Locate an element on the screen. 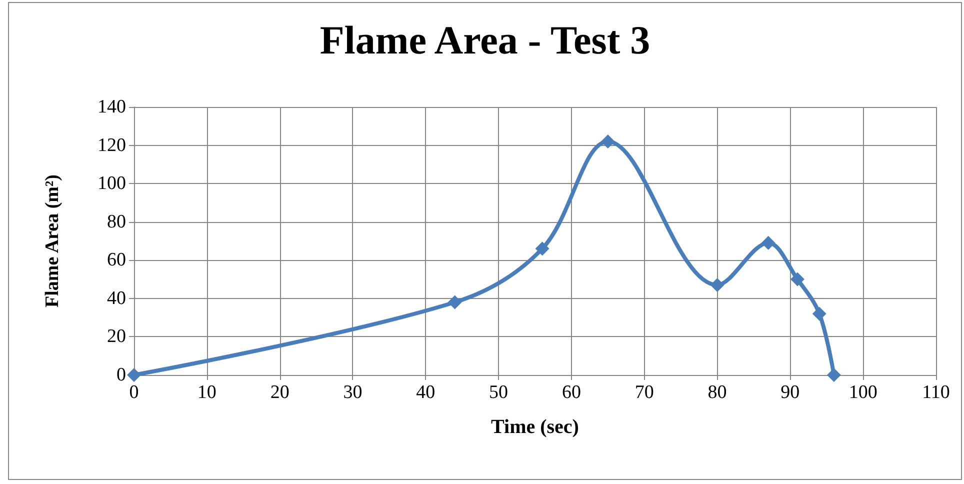 This screenshot has height=484, width=964. x-tick-label: 80 is located at coordinates (717, 392).